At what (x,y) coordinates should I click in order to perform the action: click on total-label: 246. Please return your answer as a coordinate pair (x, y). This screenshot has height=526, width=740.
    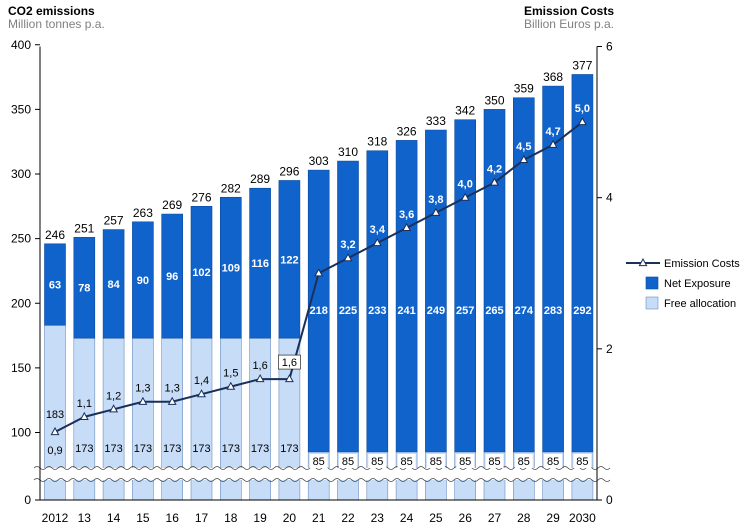
    Looking at the image, I should click on (55, 235).